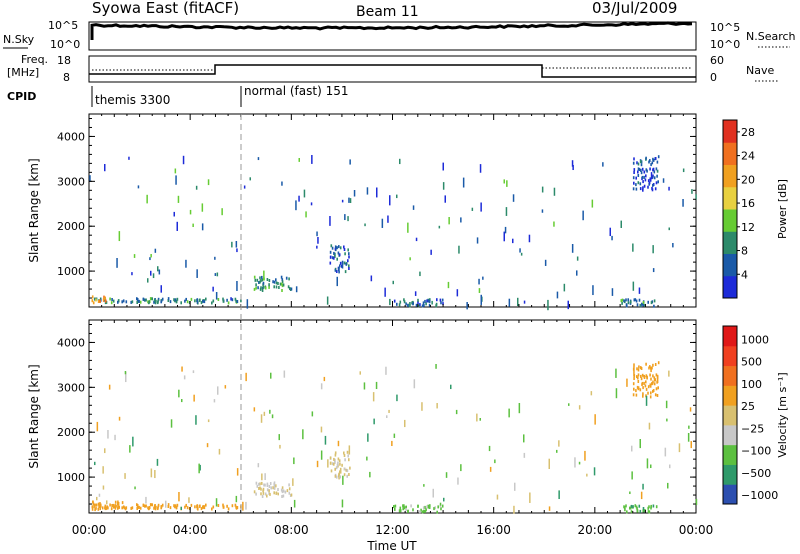  Describe the element at coordinates (744, 251) in the screenshot. I see `colorbar-tick-label: 8` at that location.